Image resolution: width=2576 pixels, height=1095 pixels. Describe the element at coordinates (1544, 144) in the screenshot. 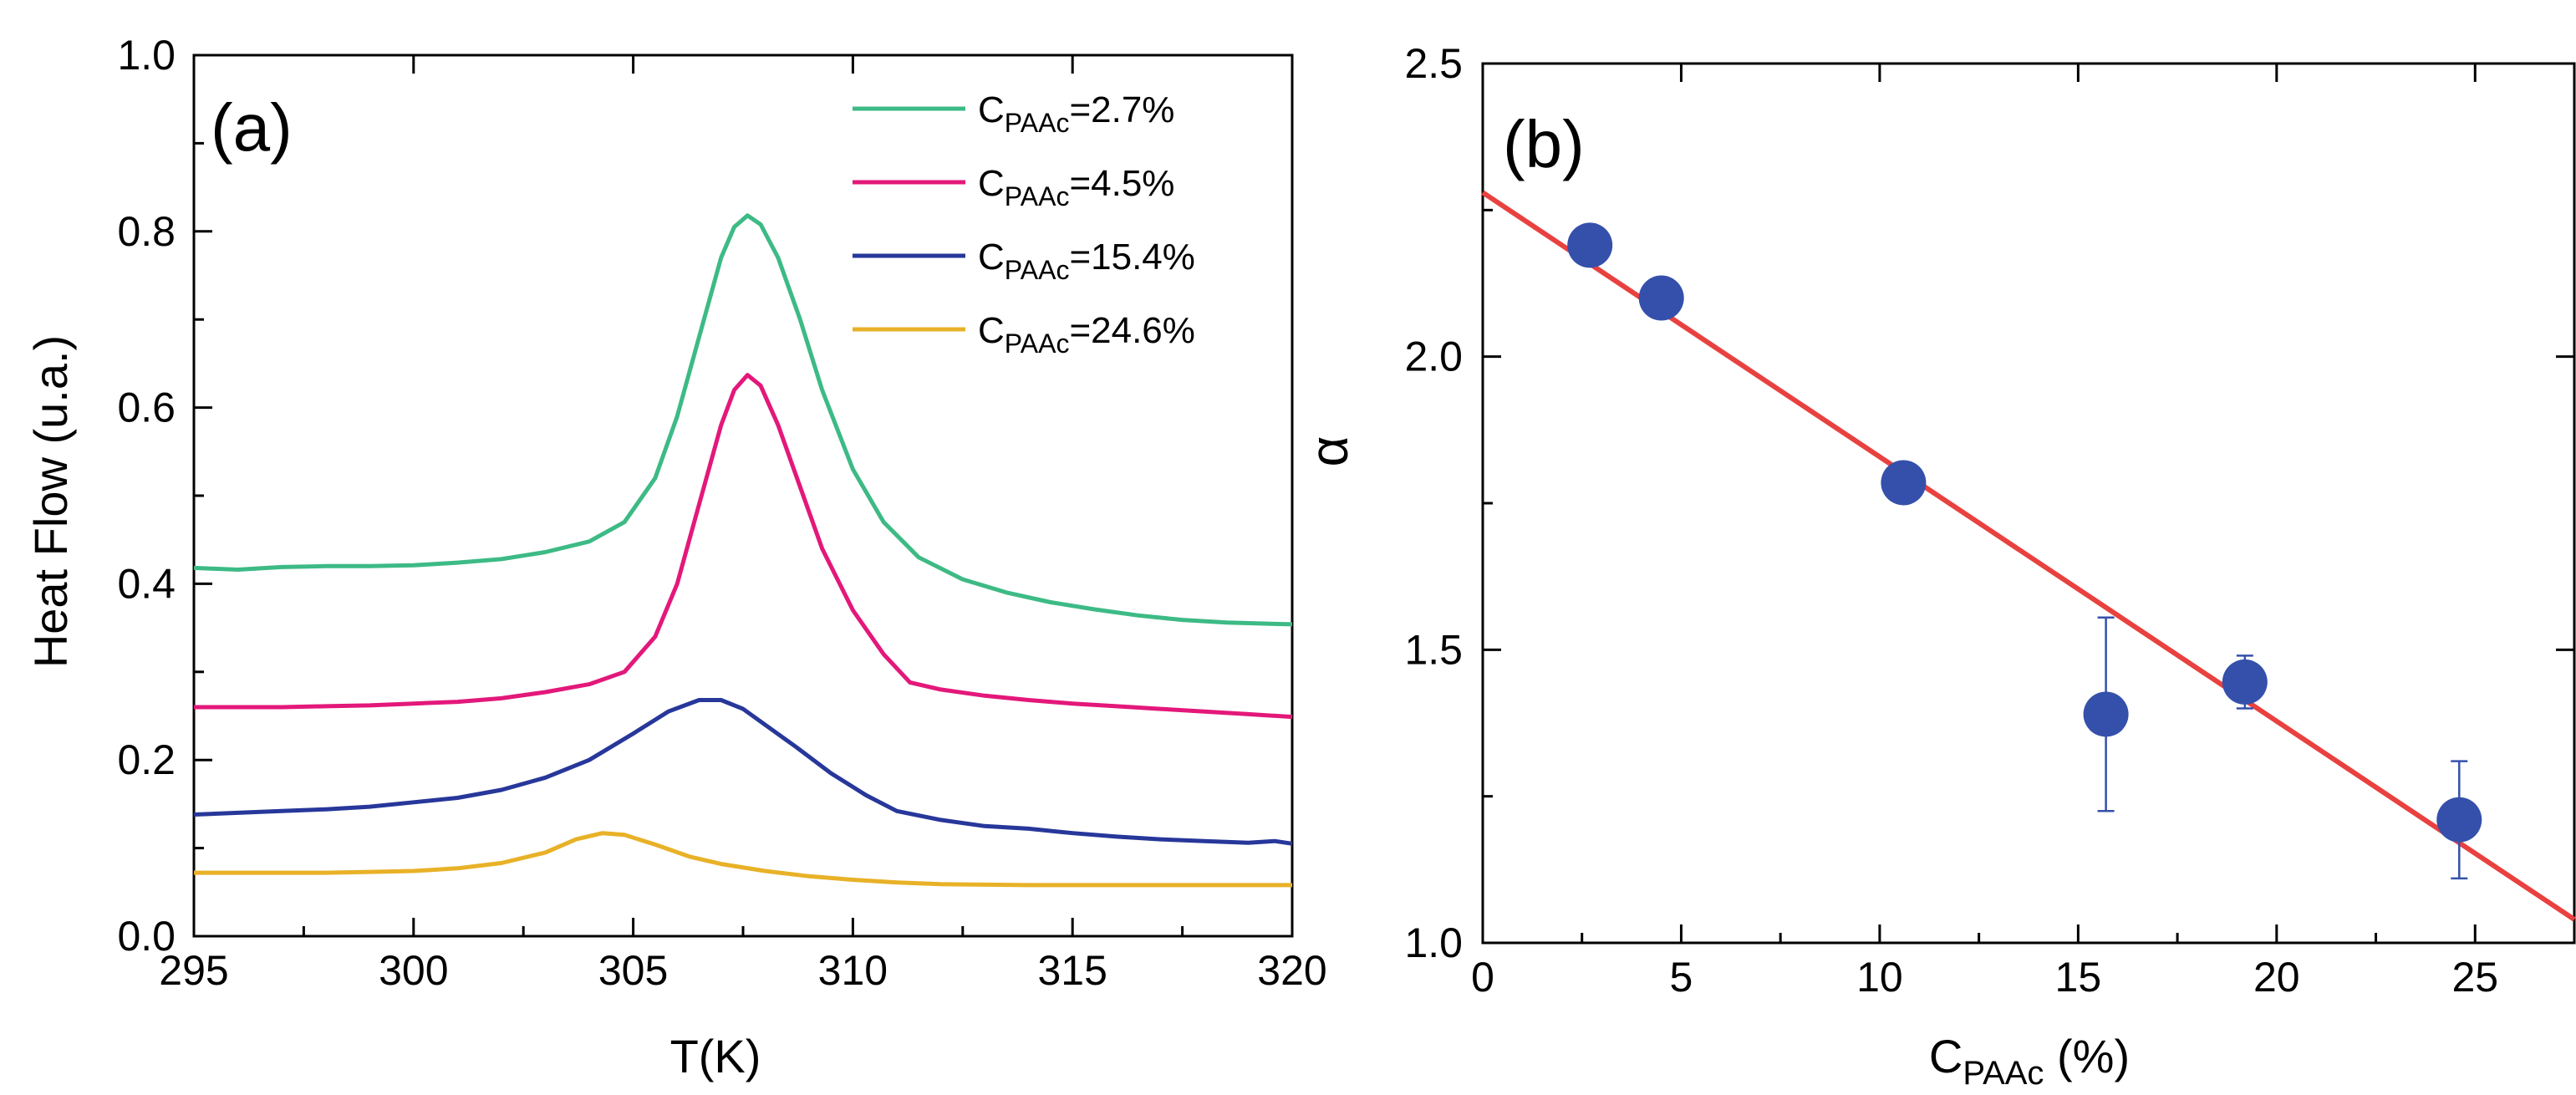

I see `panel-b-label: (b)` at that location.